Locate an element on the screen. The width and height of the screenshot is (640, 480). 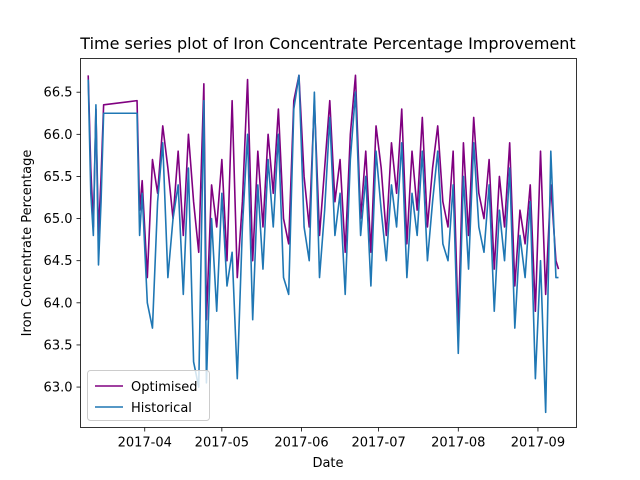
legend-box is located at coordinates (148, 395).